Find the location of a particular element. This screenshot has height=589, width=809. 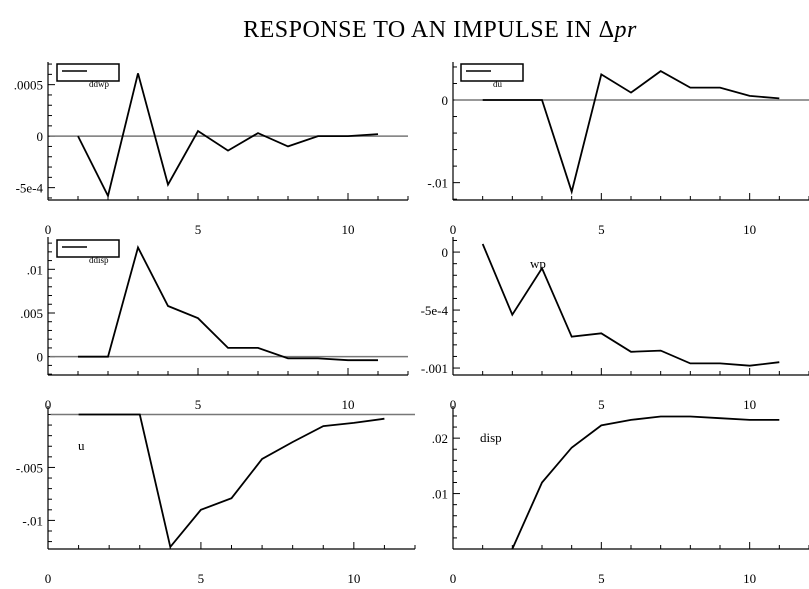

series-line-du is located at coordinates (631, 132).